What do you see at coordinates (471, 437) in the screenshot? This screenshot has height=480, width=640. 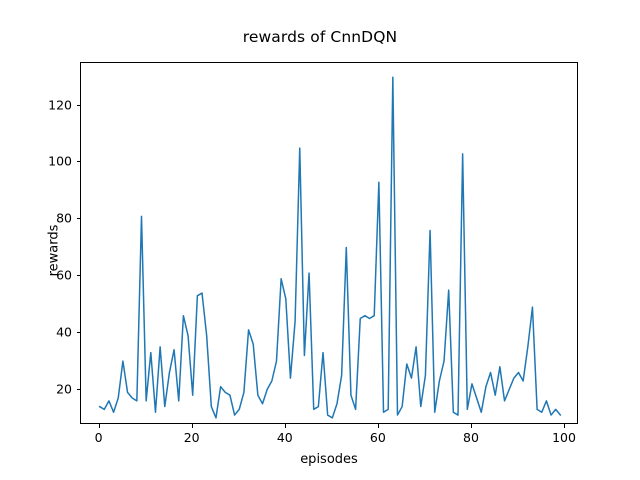 I see `x-tick-label: 80` at bounding box center [471, 437].